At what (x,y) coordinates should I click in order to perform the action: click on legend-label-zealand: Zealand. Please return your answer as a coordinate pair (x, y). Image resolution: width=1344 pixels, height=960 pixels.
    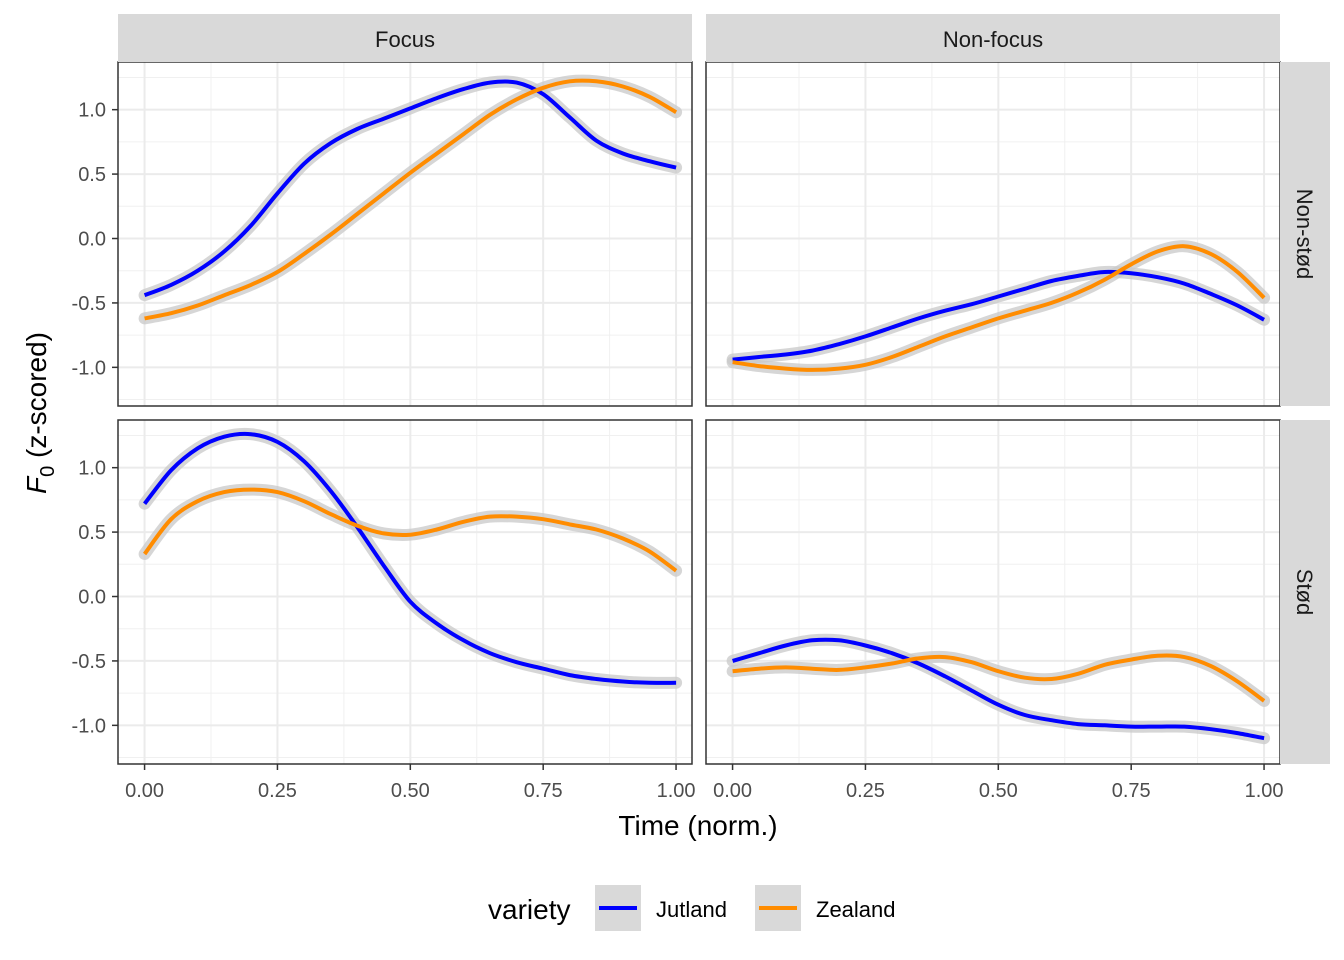
    Looking at the image, I should click on (856, 909).